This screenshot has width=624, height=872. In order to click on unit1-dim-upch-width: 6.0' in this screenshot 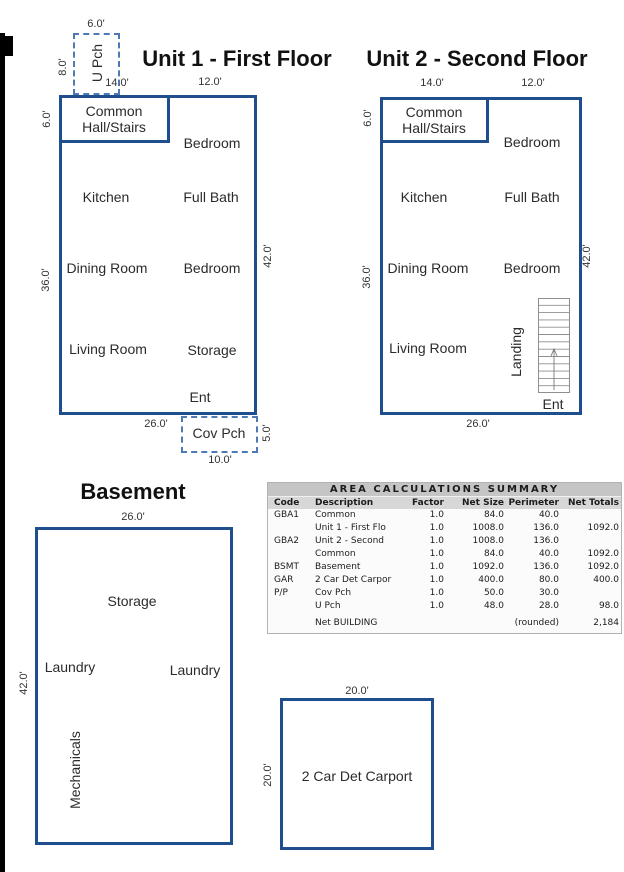, I will do `click(96, 24)`.